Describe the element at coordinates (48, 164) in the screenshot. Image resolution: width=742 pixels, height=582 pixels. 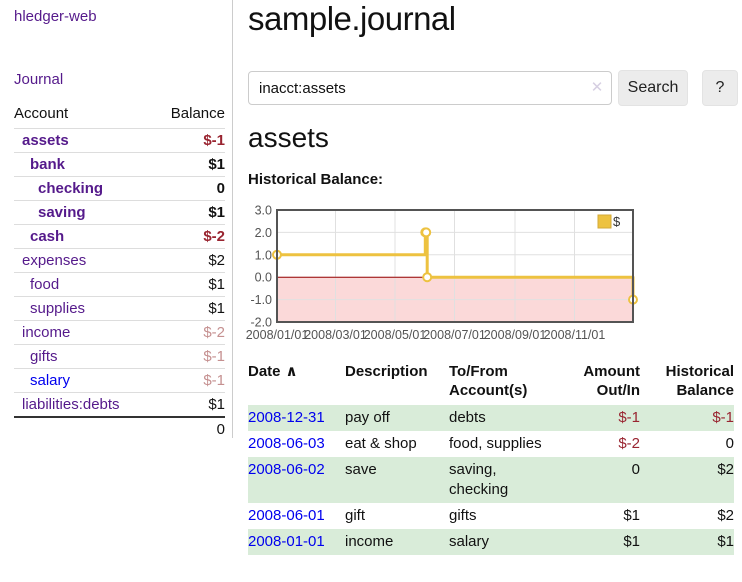
I see `account-link: bank` at that location.